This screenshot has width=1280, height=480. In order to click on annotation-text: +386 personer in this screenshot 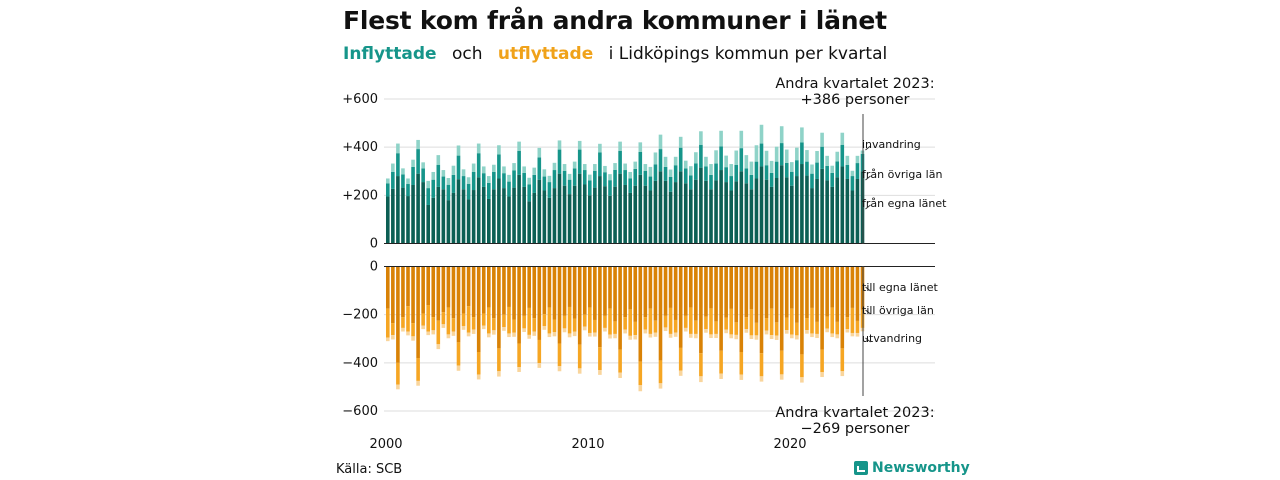, I will do `click(854, 100)`.